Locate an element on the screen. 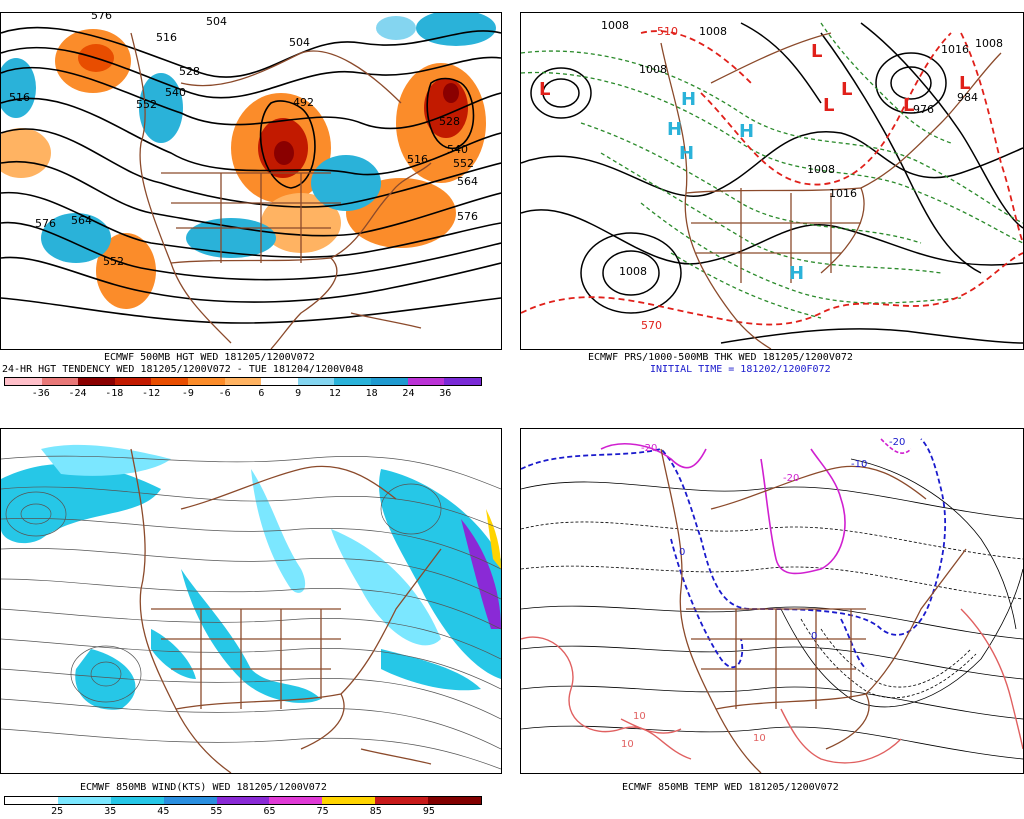 This screenshot has width=1024, height=819. temp-contour-magenta is located at coordinates (756, 506).